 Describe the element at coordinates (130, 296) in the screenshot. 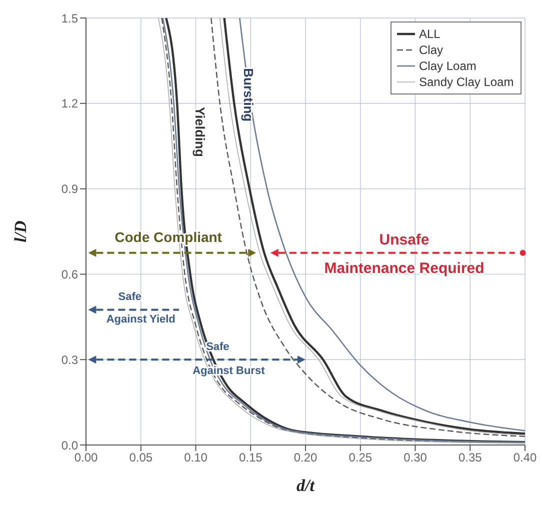

I see `annotation: Safe` at that location.